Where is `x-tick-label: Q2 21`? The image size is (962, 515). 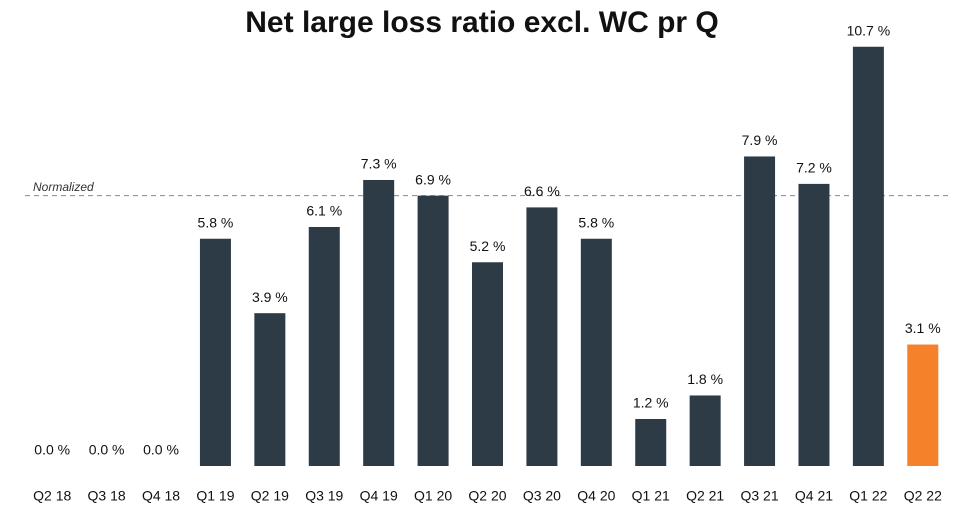
x-tick-label: Q2 21 is located at coordinates (705, 496).